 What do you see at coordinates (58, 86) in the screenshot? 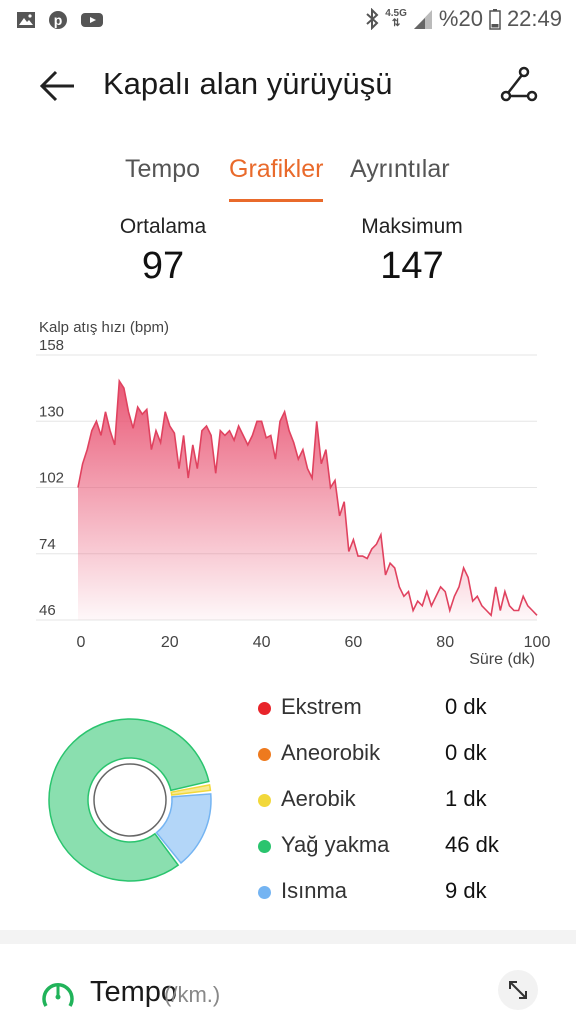
I see `back-arrow-icon` at bounding box center [58, 86].